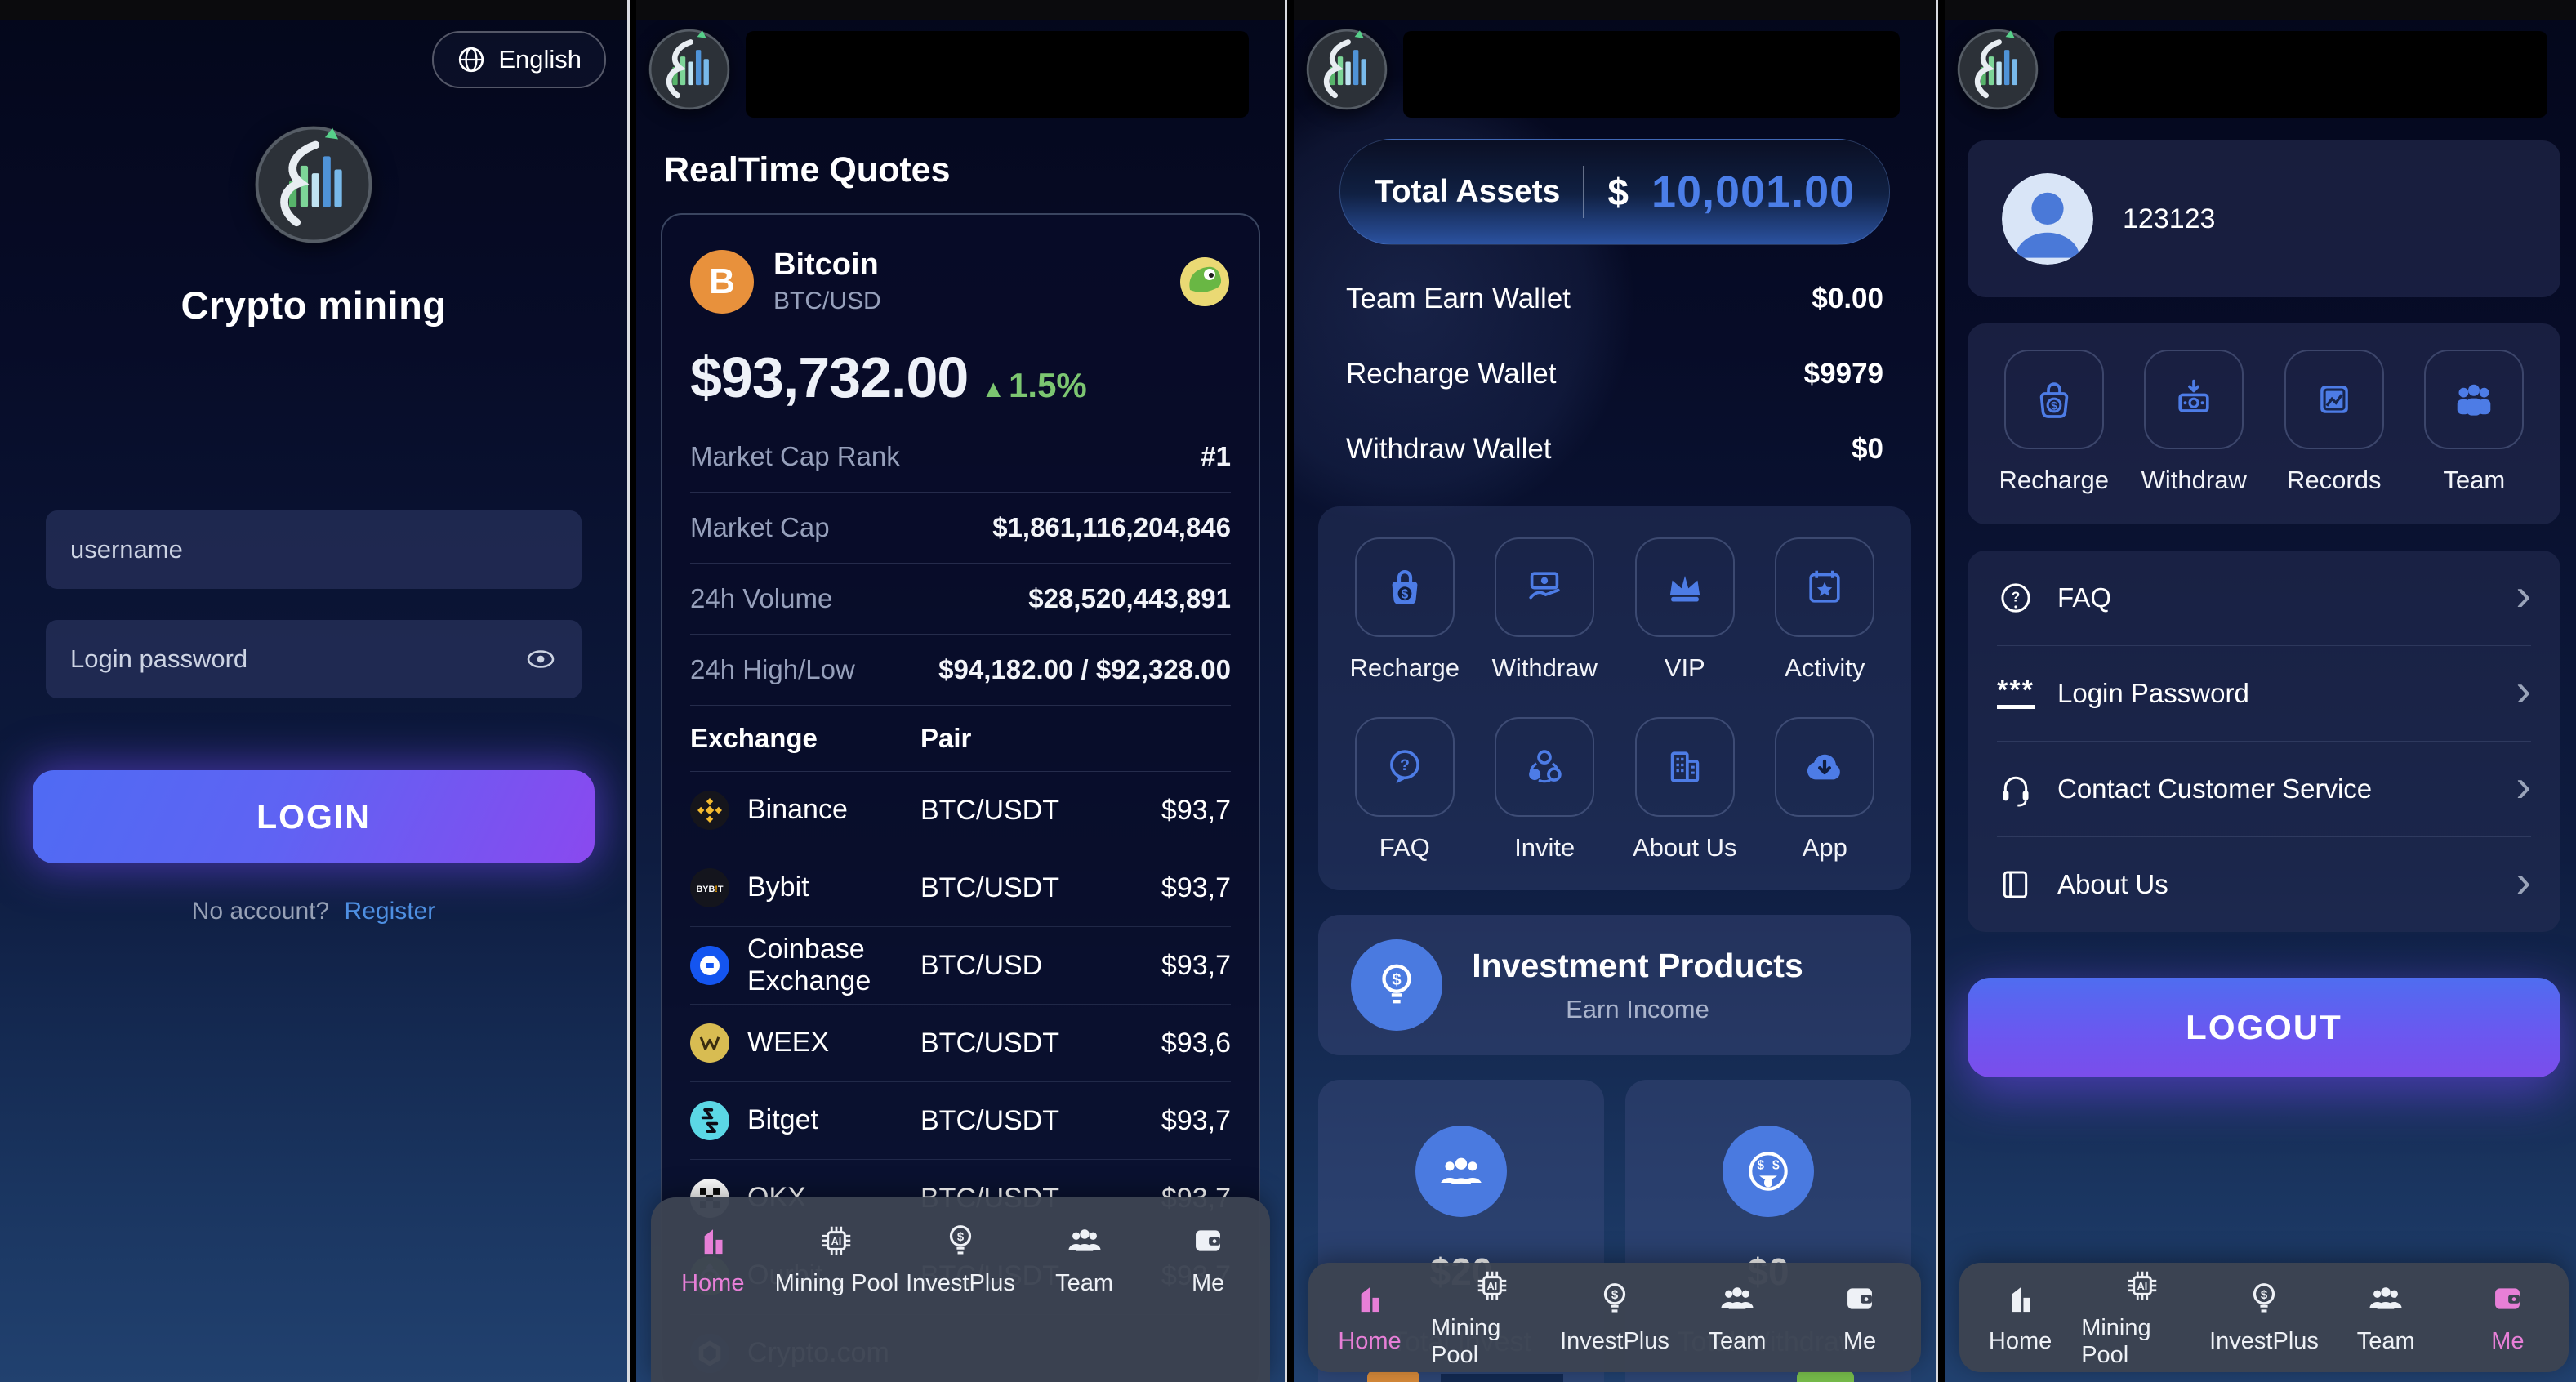 The height and width of the screenshot is (1382, 2576). What do you see at coordinates (960, 966) in the screenshot?
I see `exchange-row-coinbase: Coinbase Exchange BTC/USD $93,7` at bounding box center [960, 966].